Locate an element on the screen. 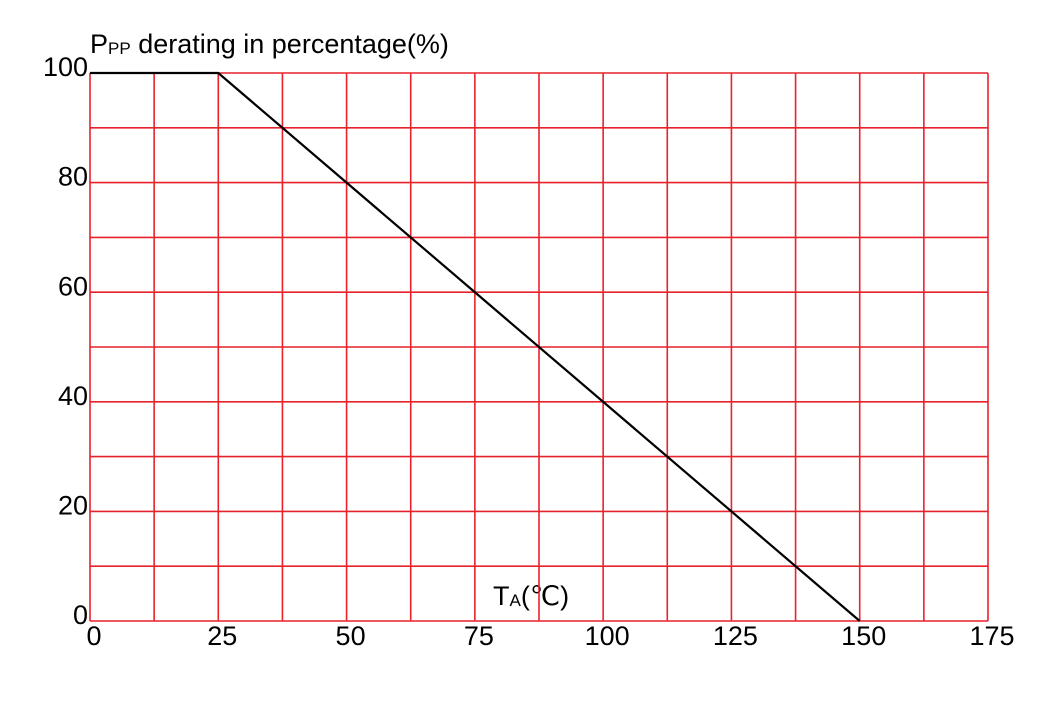 The height and width of the screenshot is (720, 1038). label-main: P is located at coordinates (99, 44).